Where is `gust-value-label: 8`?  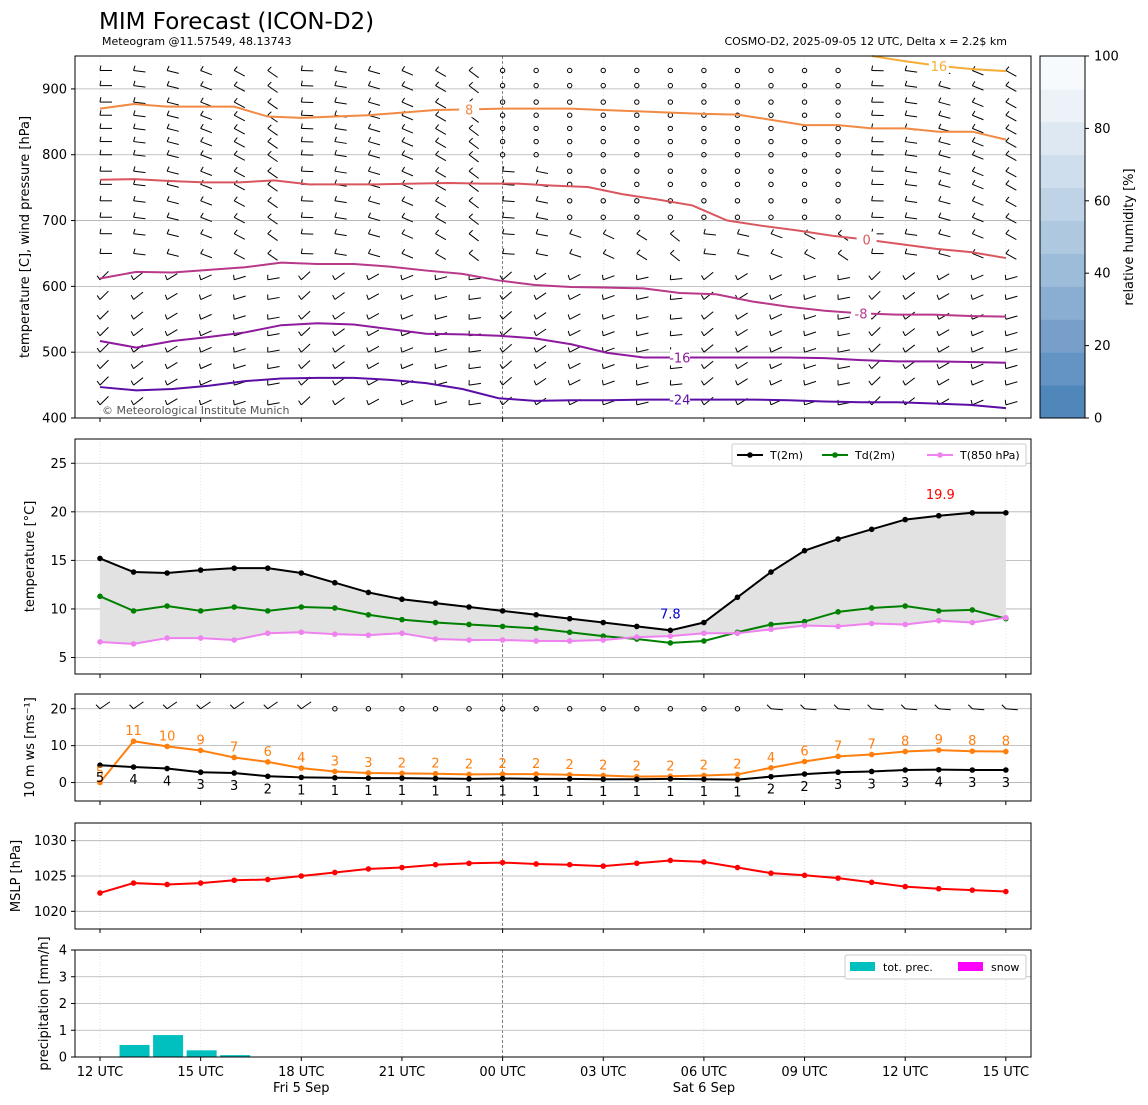 gust-value-label: 8 is located at coordinates (905, 742).